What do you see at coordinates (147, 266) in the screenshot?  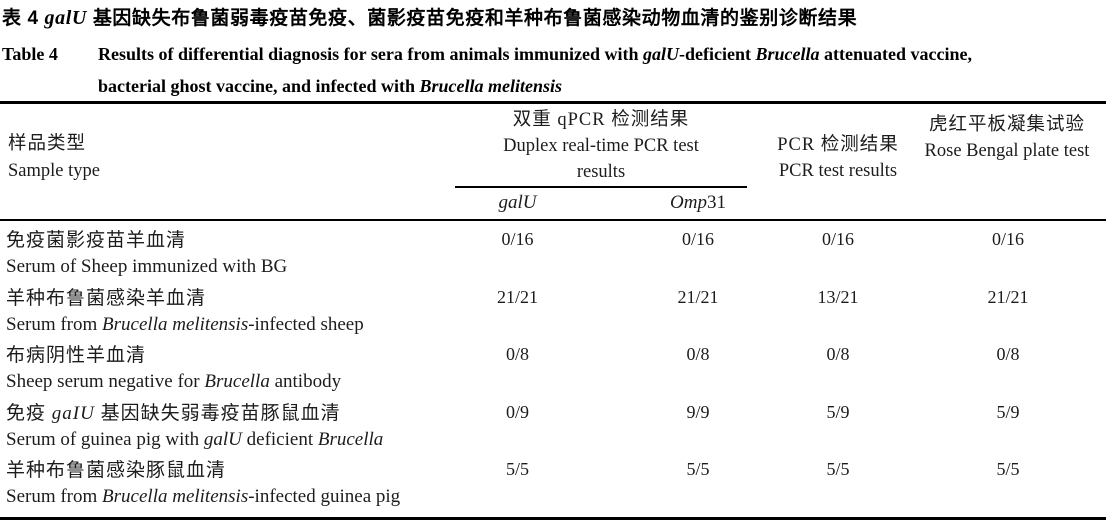 I see `row-sample-en: Serum of Sheep immunized with BG` at bounding box center [147, 266].